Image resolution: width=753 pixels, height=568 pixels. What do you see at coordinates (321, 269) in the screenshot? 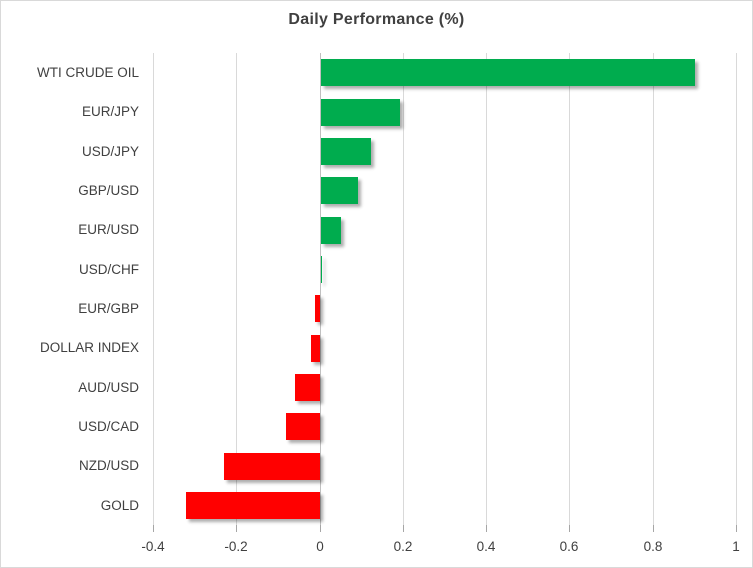
I see `bar-usd-chf` at bounding box center [321, 269].